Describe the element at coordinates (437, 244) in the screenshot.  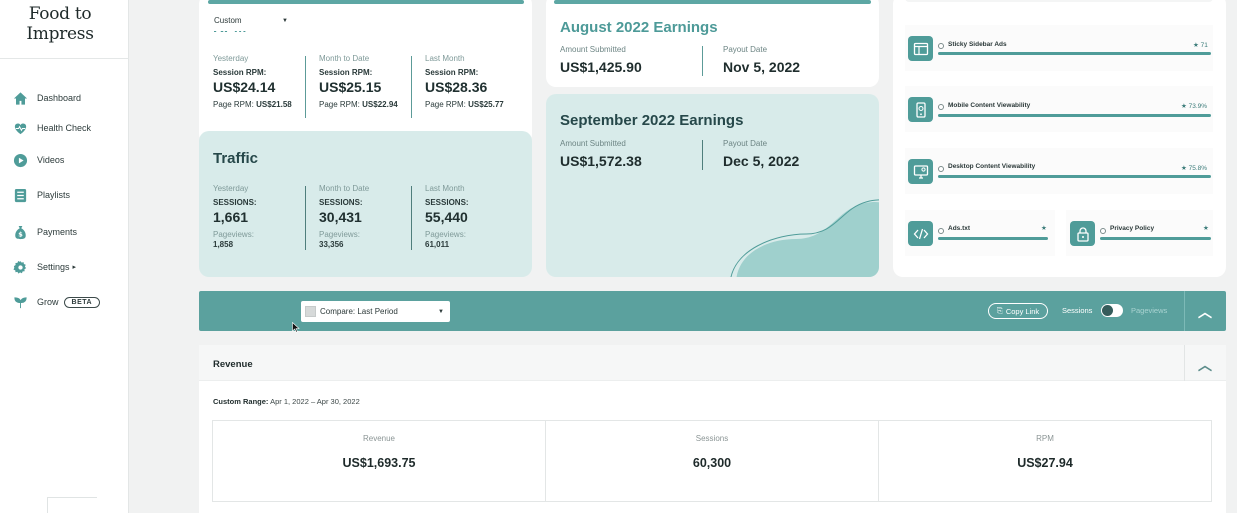
I see `sub-value: 61,011` at that location.